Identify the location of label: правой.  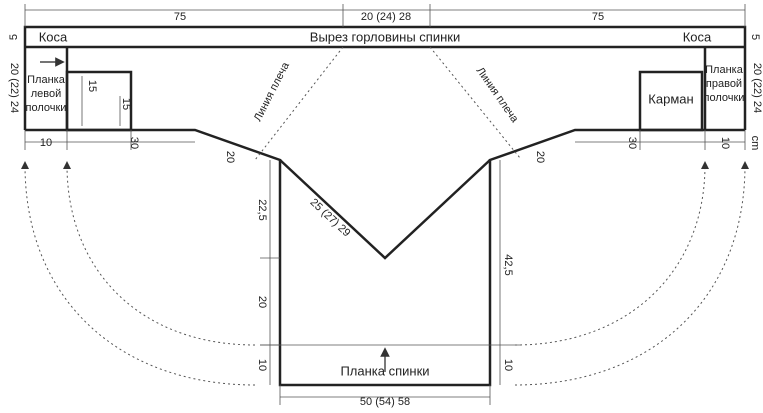
(724, 84).